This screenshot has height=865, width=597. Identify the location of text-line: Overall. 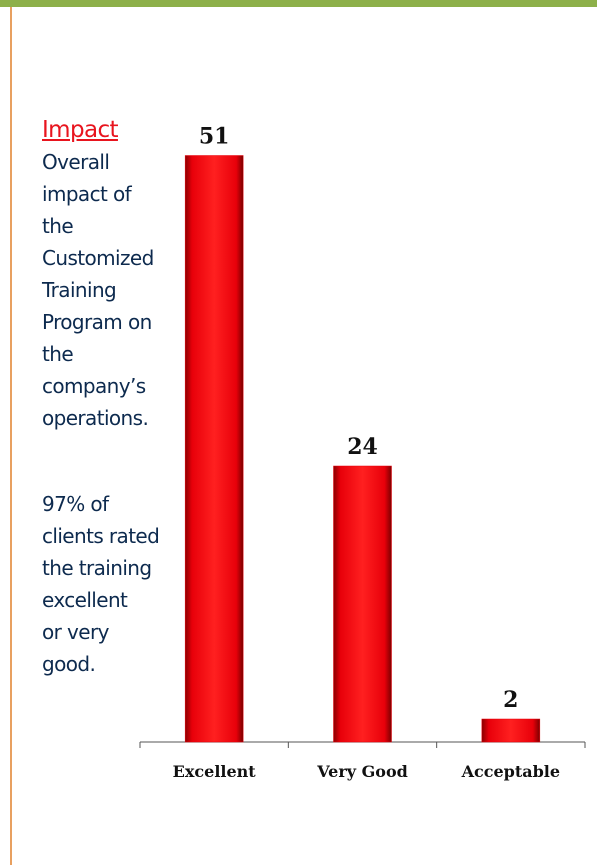
(76, 162).